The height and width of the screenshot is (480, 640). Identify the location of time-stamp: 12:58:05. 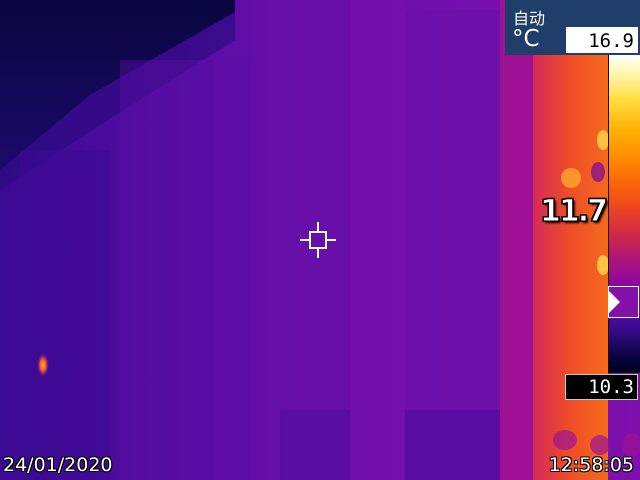
(591, 465).